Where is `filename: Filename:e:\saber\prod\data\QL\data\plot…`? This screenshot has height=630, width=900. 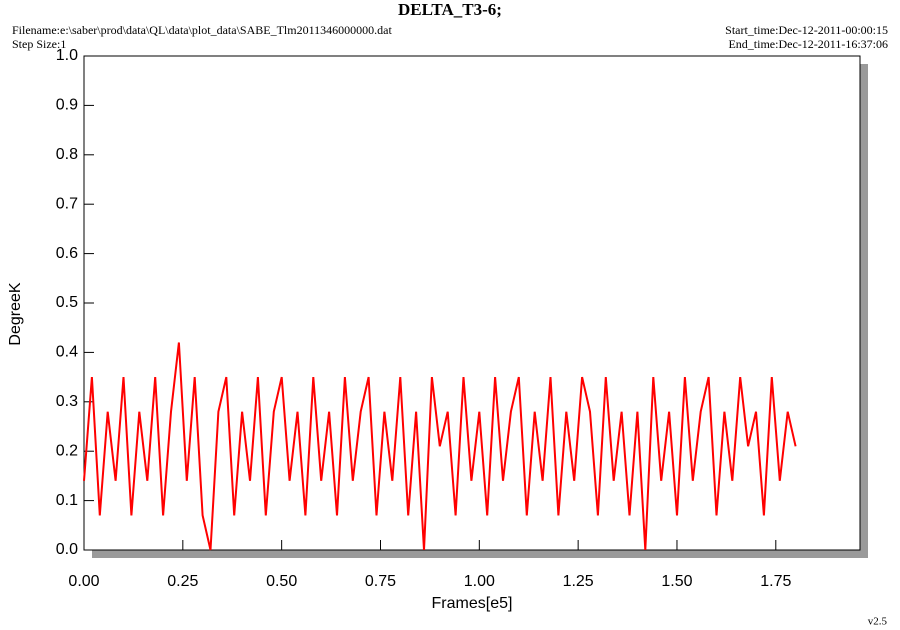
filename: Filename:e:\saber\prod\data\QL\data\plot… is located at coordinates (202, 30).